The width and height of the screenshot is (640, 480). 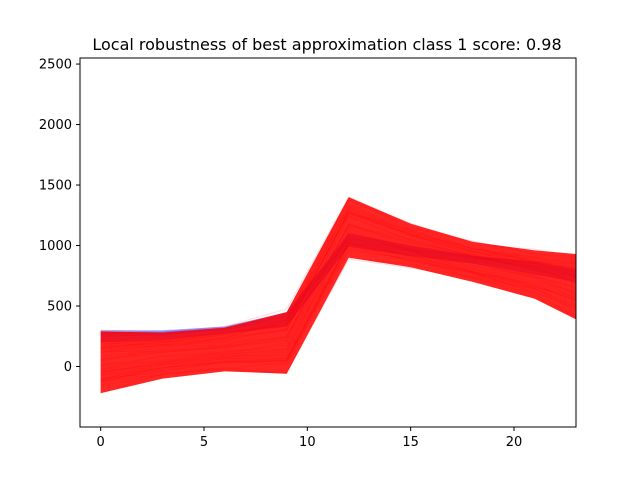 I want to click on x-tick-label: 0, so click(x=101, y=442).